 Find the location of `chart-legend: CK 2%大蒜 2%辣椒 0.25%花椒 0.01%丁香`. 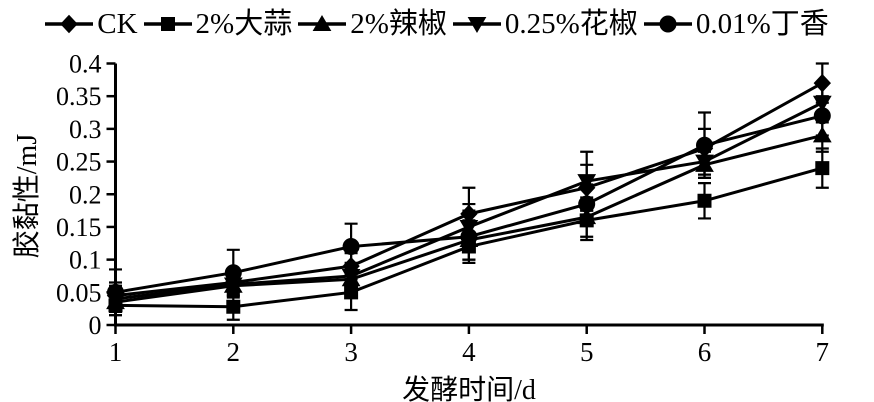

chart-legend: CK 2%大蒜 2%辣椒 0.25%花椒 0.01%丁香 is located at coordinates (437, 24).